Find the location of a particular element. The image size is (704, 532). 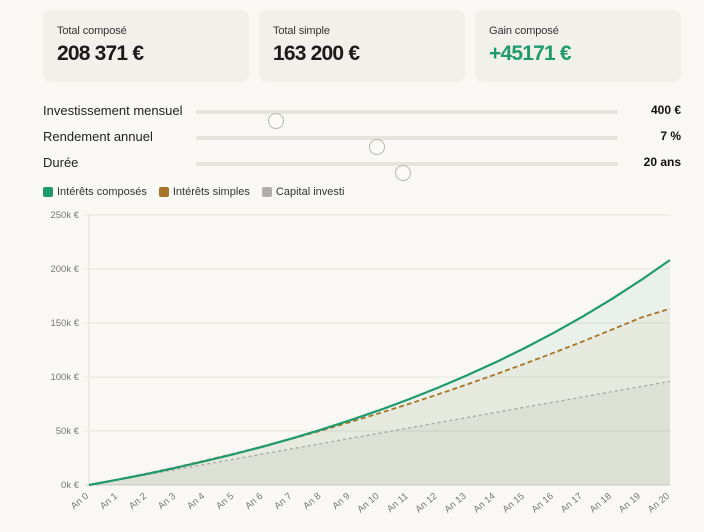

legend-item-compound: Intérêts composés is located at coordinates (95, 192).